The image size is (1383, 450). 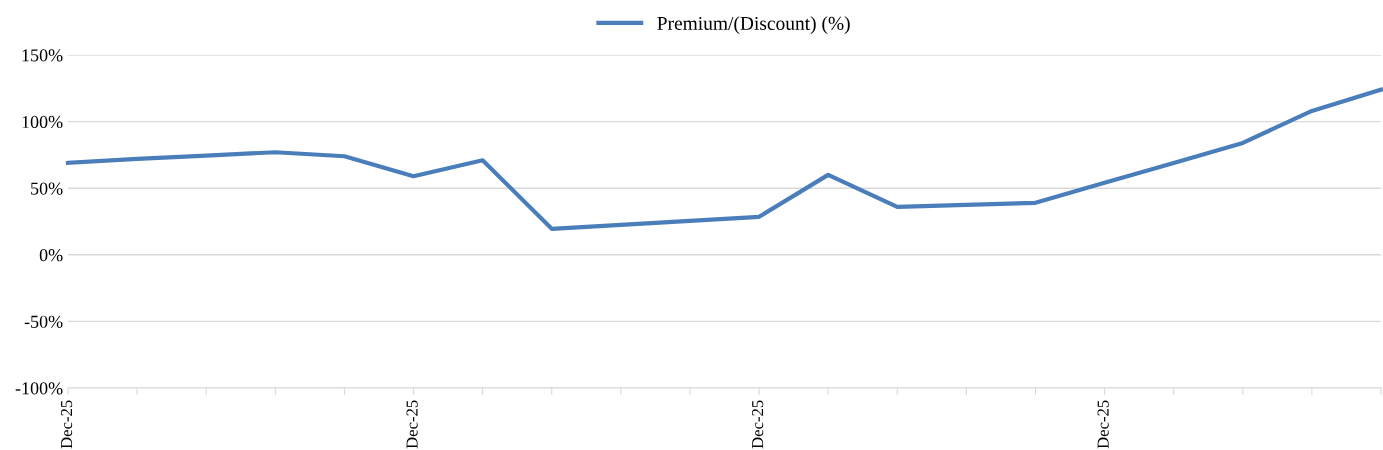 What do you see at coordinates (43, 321) in the screenshot?
I see `y-tick-label: -50%` at bounding box center [43, 321].